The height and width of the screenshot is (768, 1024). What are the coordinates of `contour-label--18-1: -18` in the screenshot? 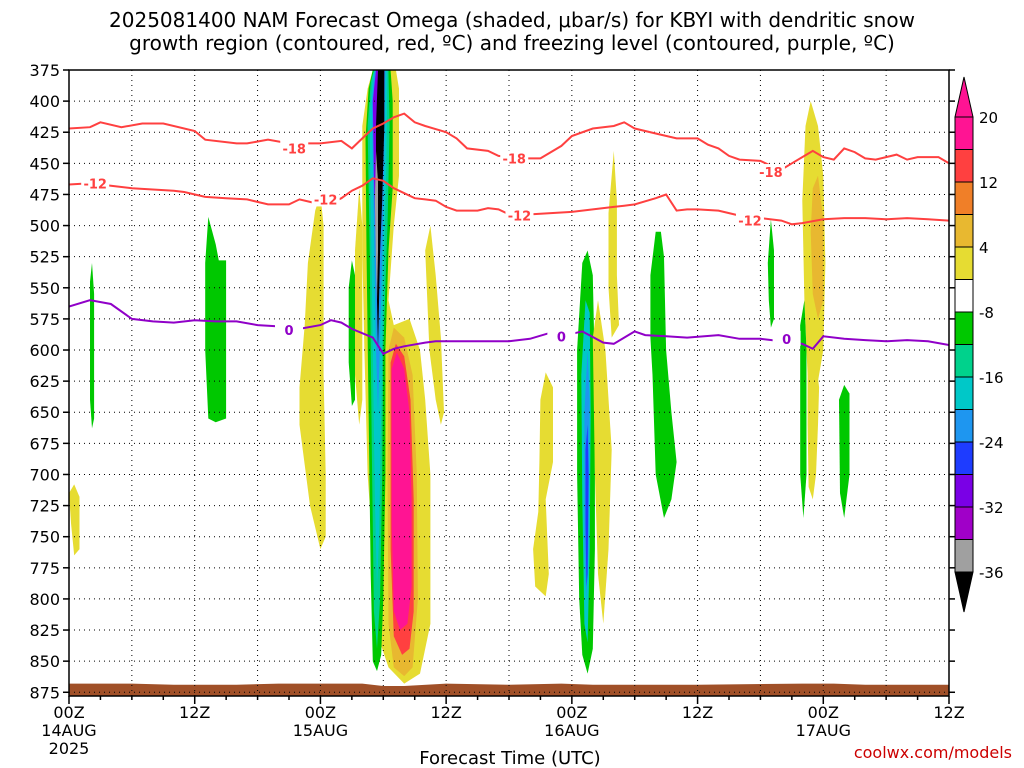 It's located at (514, 159).